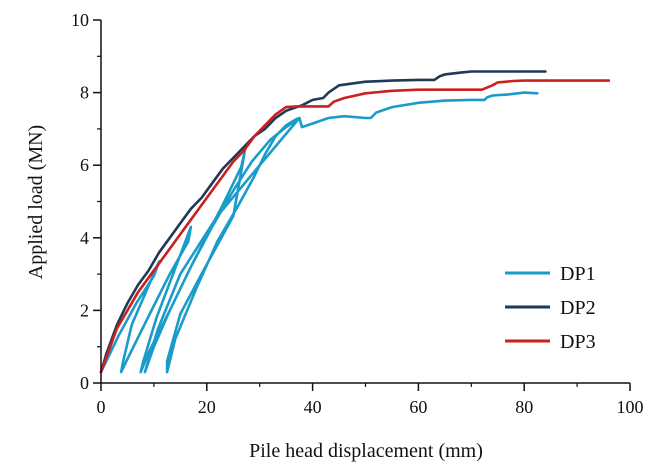 This screenshot has height=470, width=668. Describe the element at coordinates (578, 274) in the screenshot. I see `legend-label-dp1: DP1` at that location.